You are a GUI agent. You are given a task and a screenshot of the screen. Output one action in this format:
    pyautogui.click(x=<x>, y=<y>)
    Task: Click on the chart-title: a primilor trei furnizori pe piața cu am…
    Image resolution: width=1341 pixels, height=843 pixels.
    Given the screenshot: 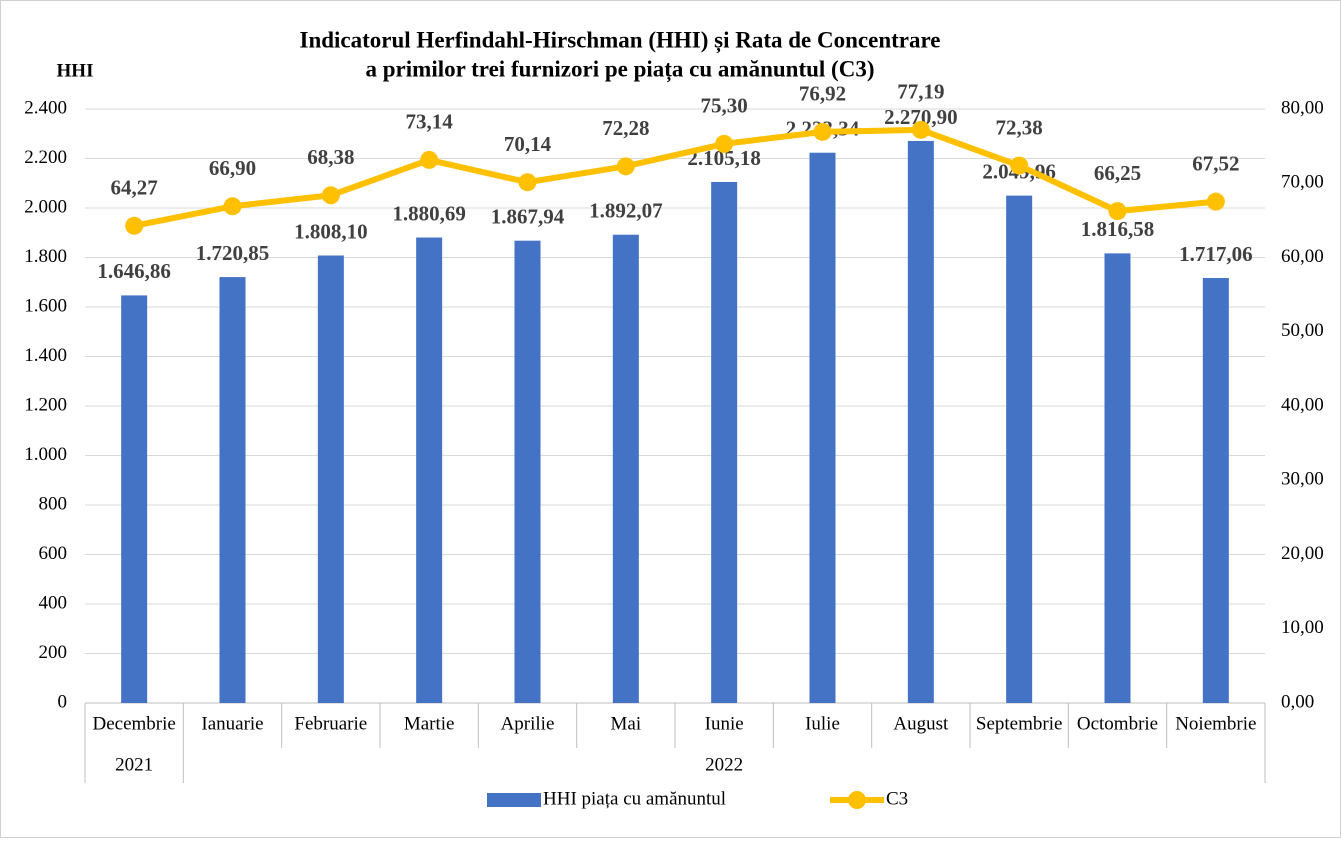 What is the action you would take?
    pyautogui.click(x=620, y=69)
    